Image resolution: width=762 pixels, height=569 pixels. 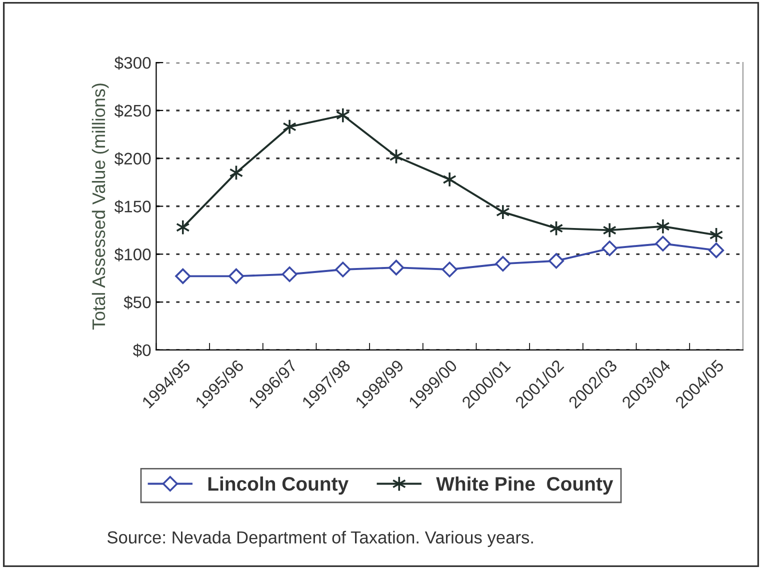 What do you see at coordinates (100, 207) in the screenshot?
I see `y-axis-title: Total Assessed Value (millions)` at bounding box center [100, 207].